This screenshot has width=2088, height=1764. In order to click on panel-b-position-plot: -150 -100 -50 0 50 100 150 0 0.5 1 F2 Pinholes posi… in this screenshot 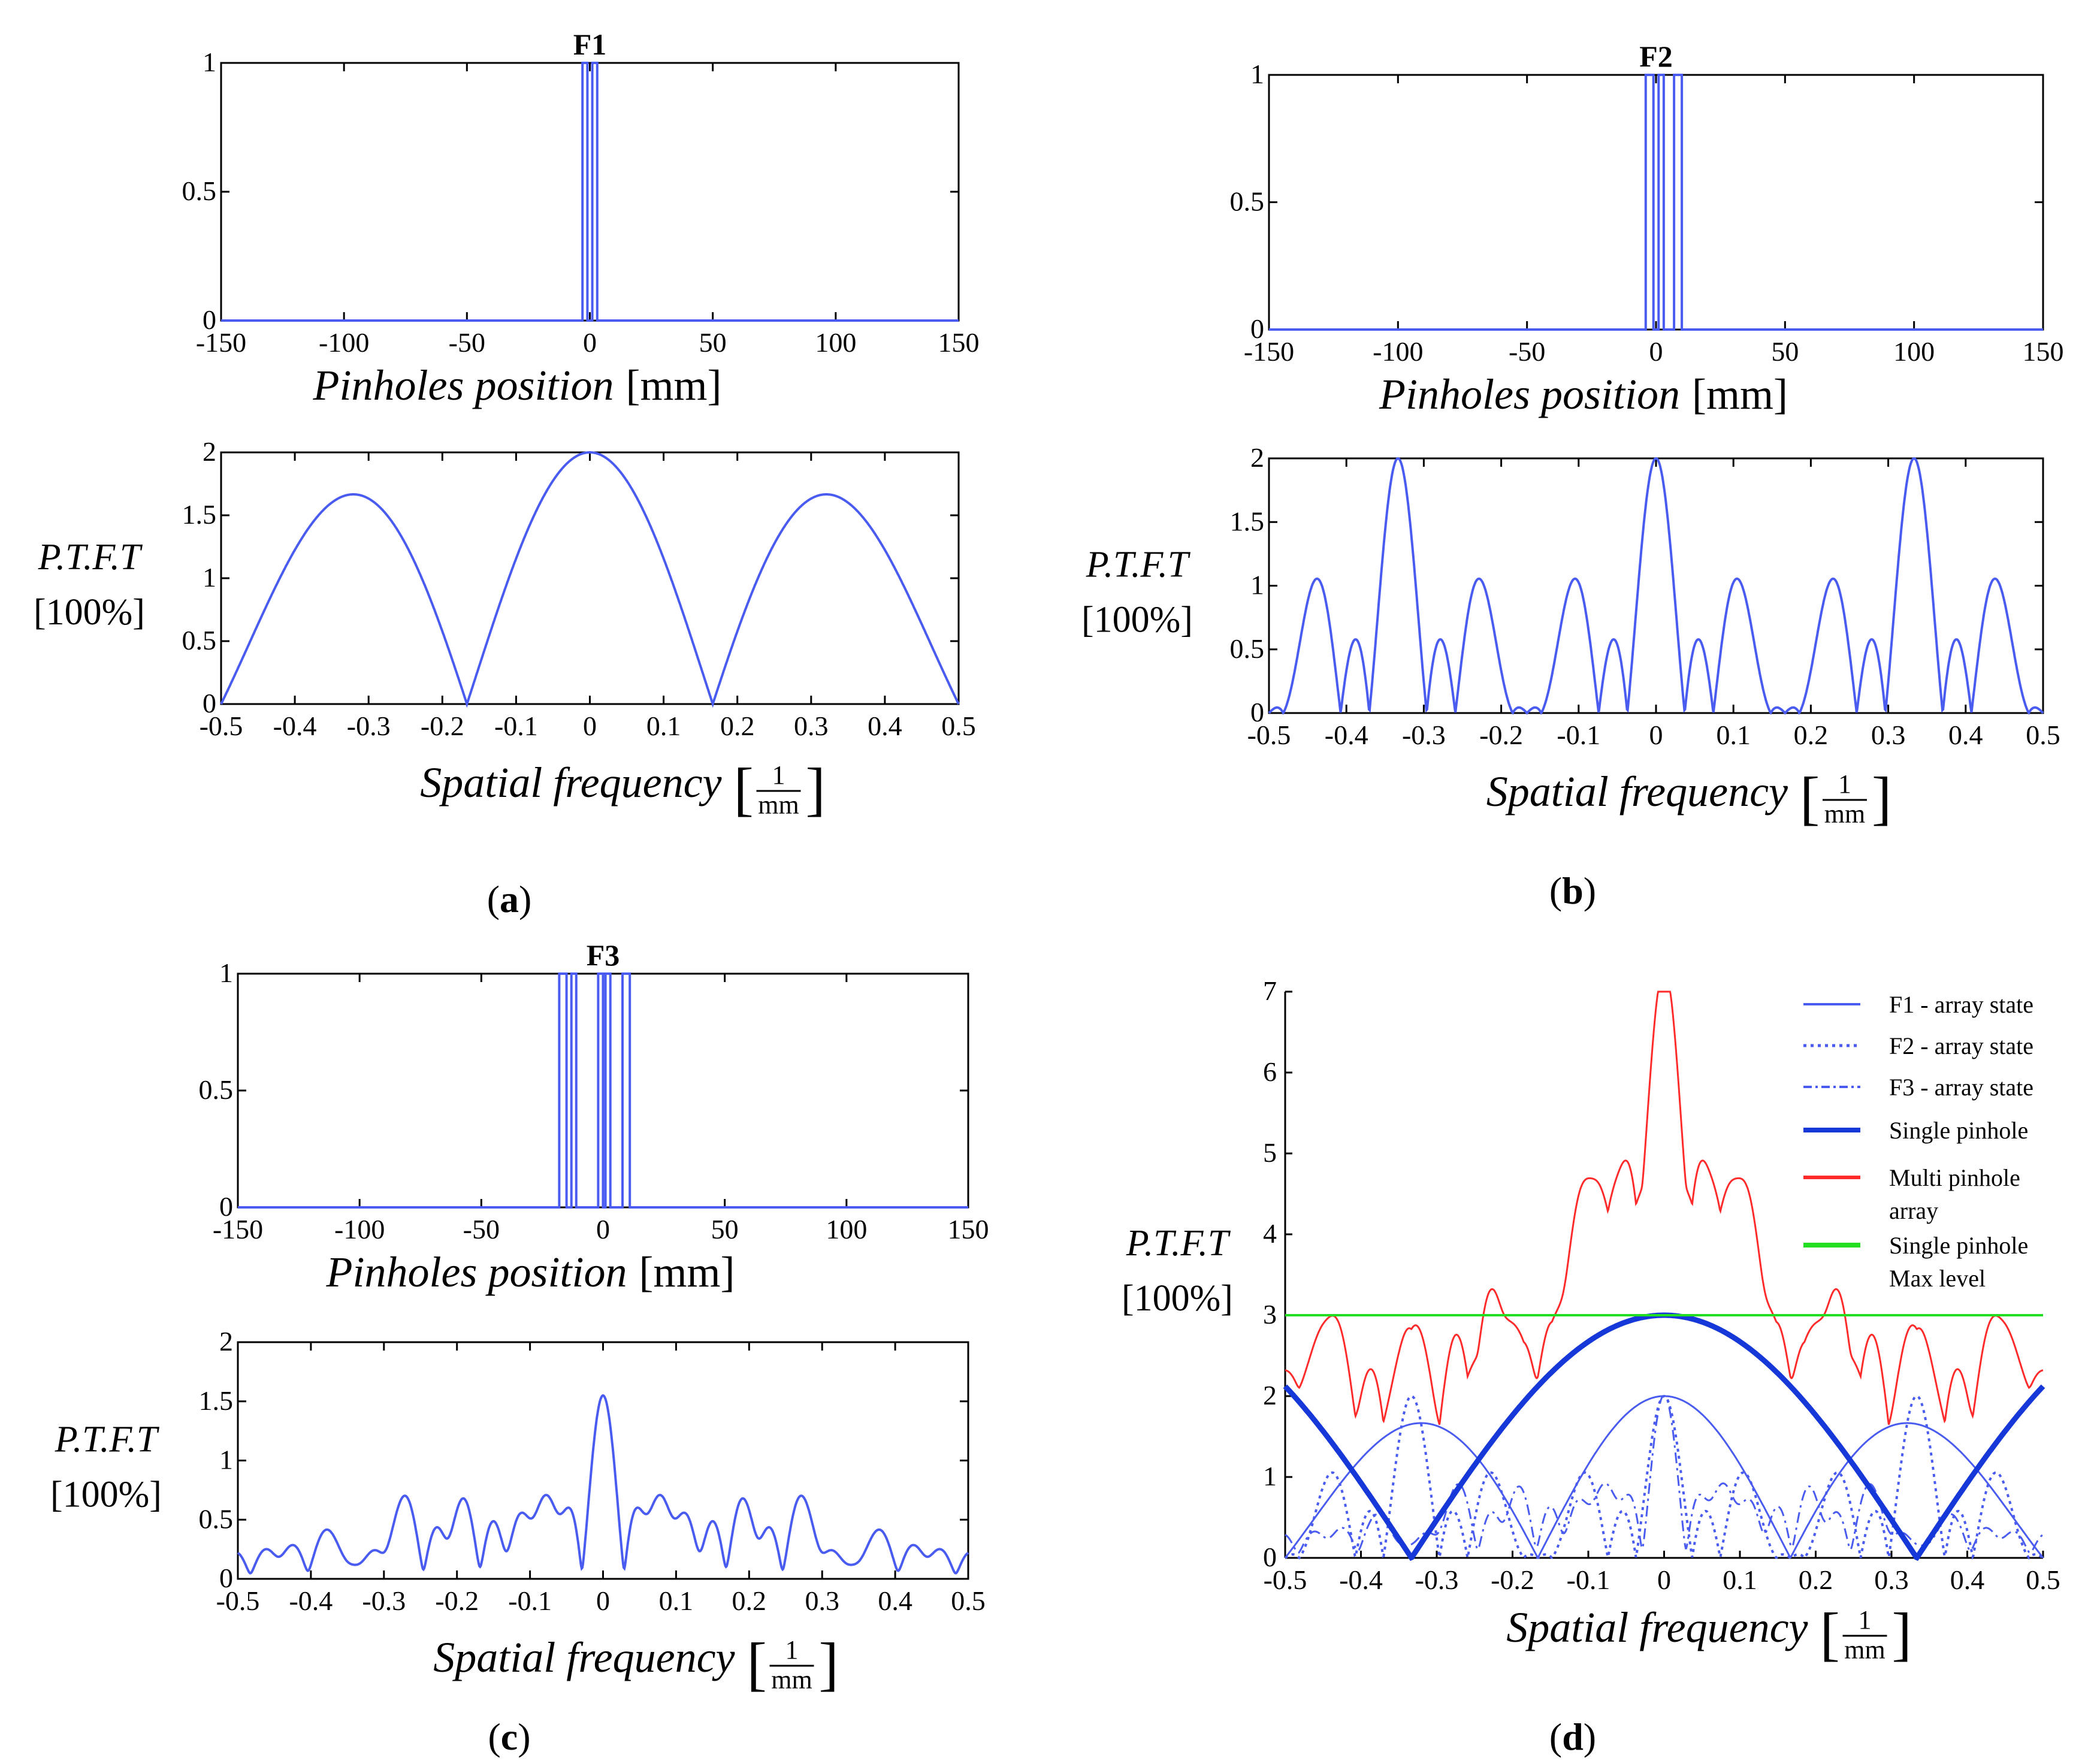, I will do `click(1647, 229)`.